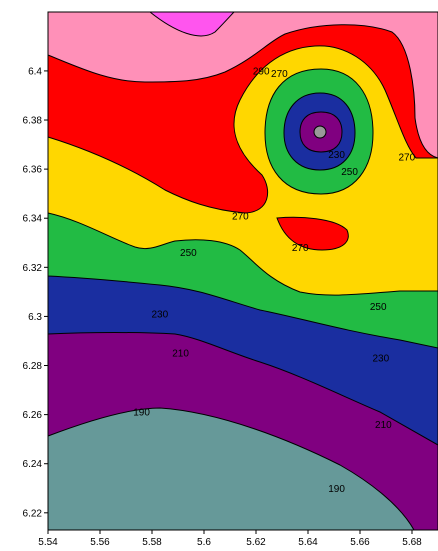  Describe the element at coordinates (48, 542) in the screenshot. I see `x-tick-label: 5.54` at that location.